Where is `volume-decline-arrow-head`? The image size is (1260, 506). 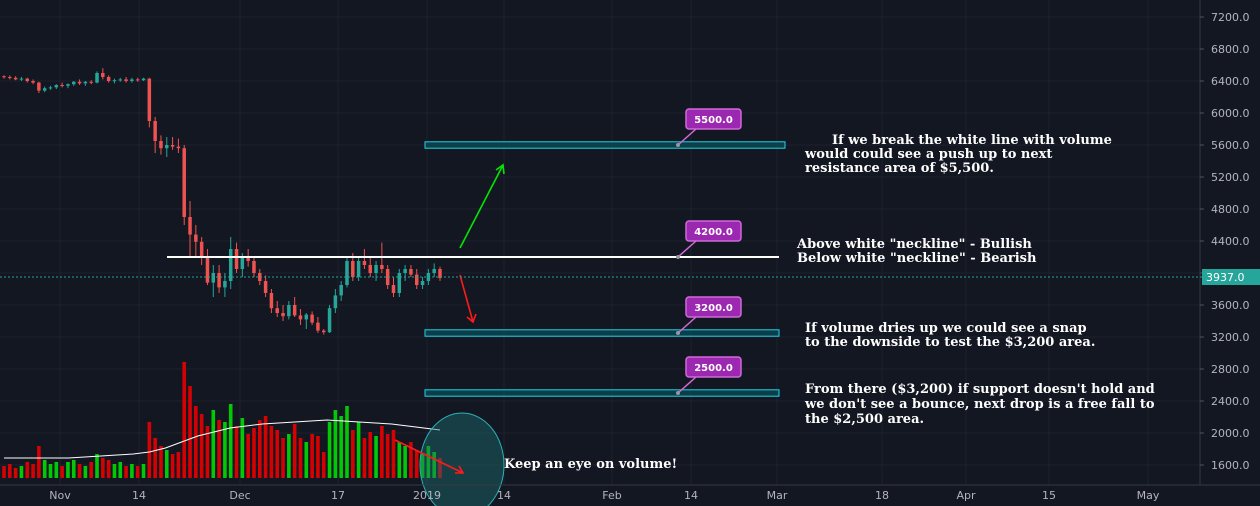
volume-decline-arrow-head is located at coordinates (460, 469).